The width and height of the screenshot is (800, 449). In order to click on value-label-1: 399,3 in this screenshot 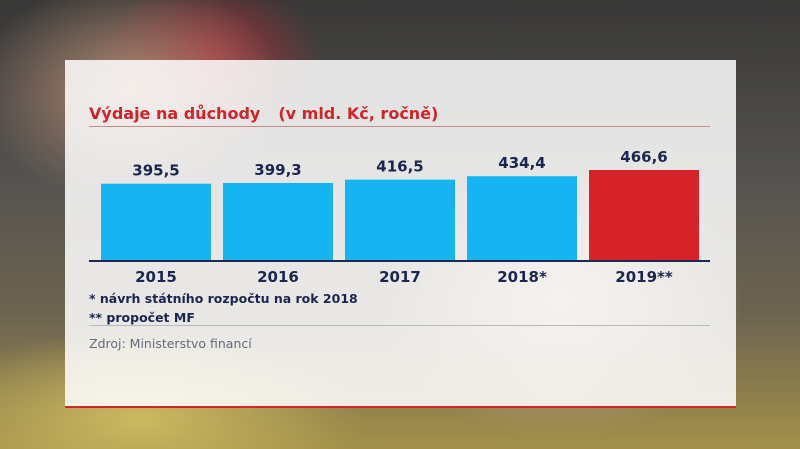, I will do `click(277, 170)`.